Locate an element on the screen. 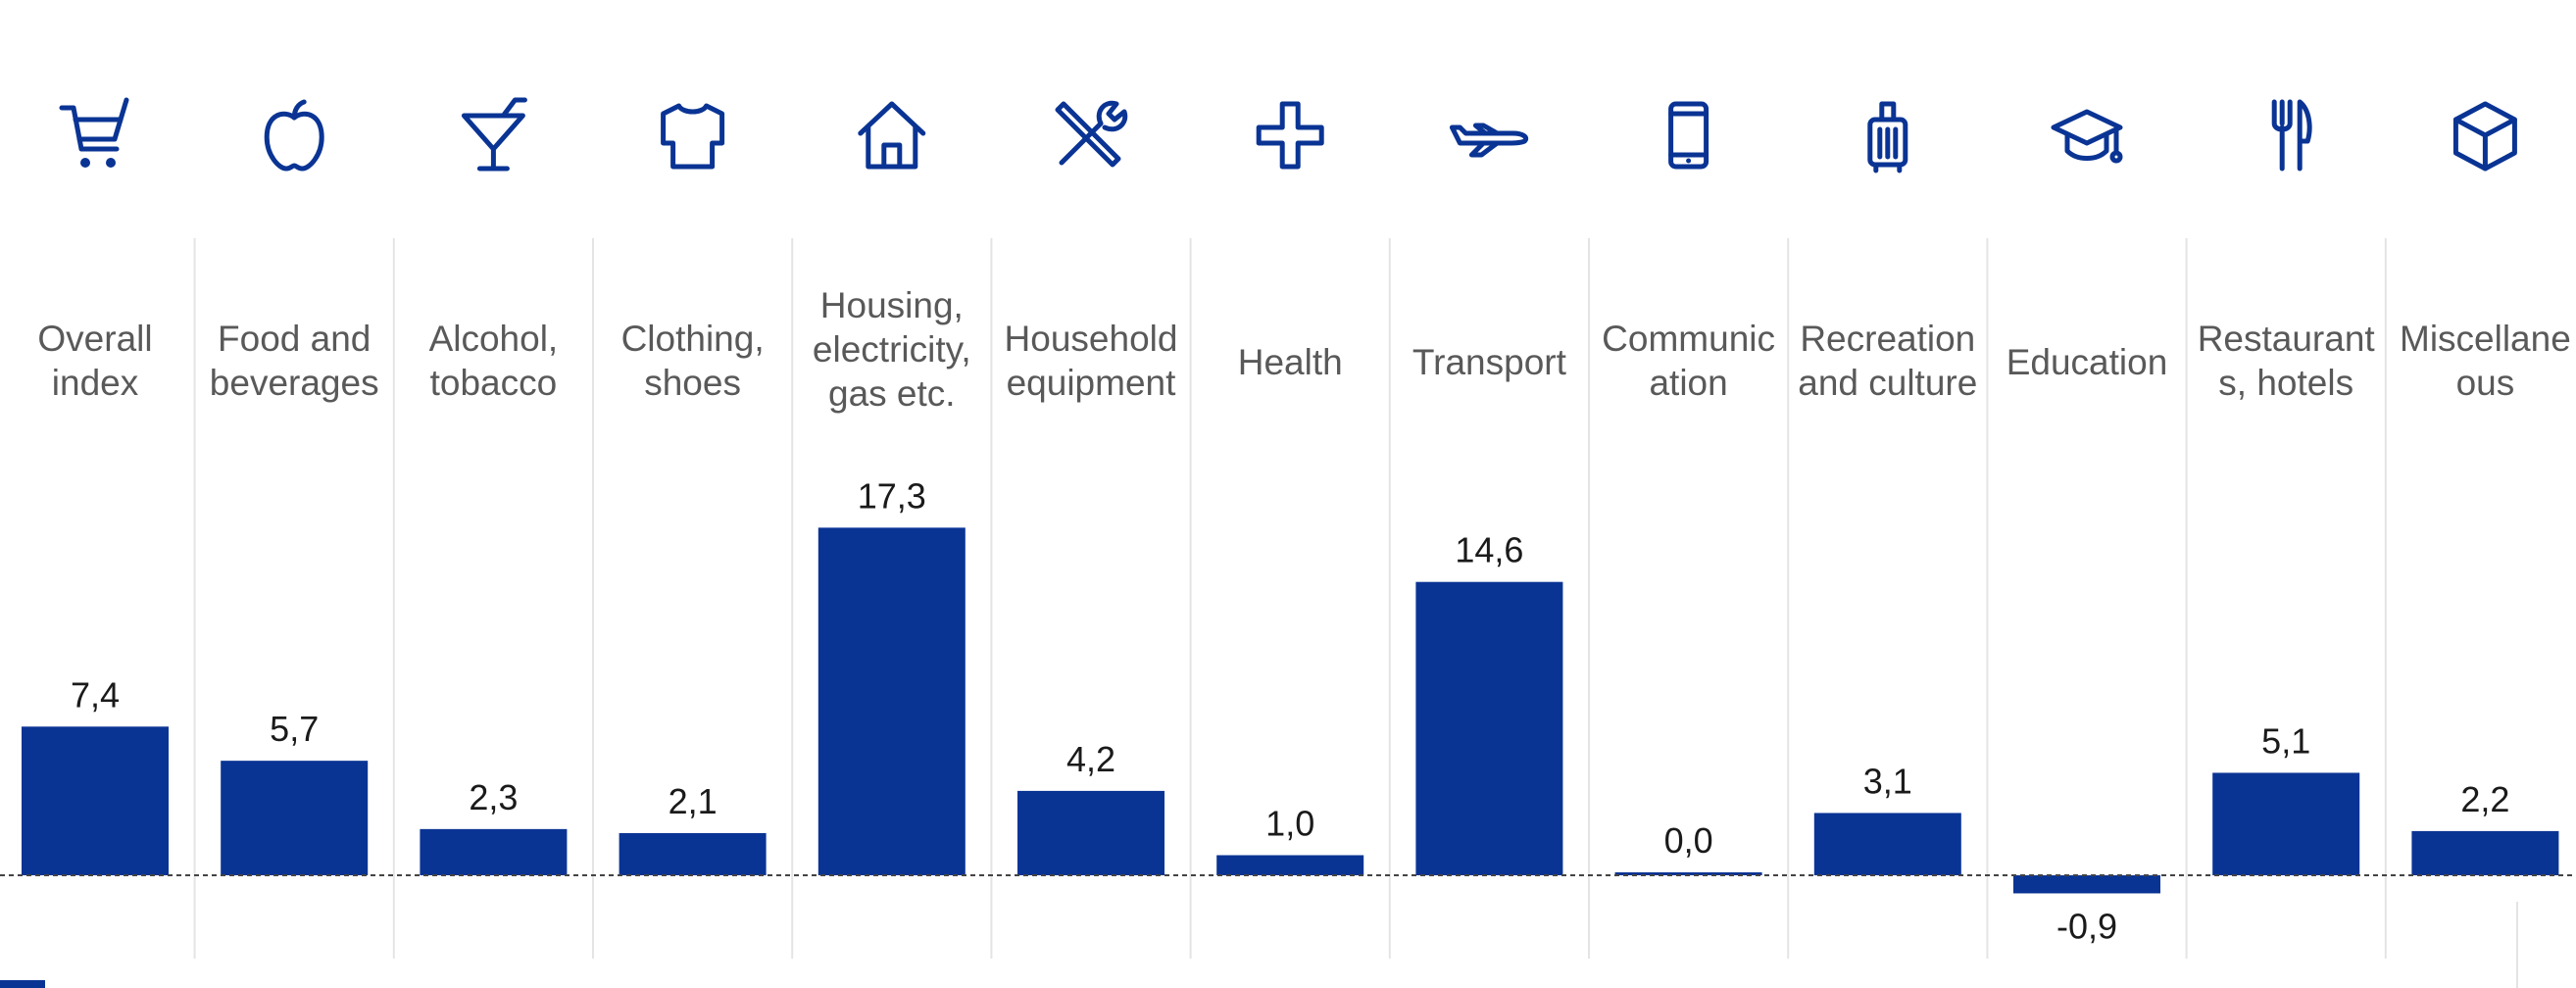 This screenshot has height=988, width=2576. value-label: 0,0 is located at coordinates (1688, 840).